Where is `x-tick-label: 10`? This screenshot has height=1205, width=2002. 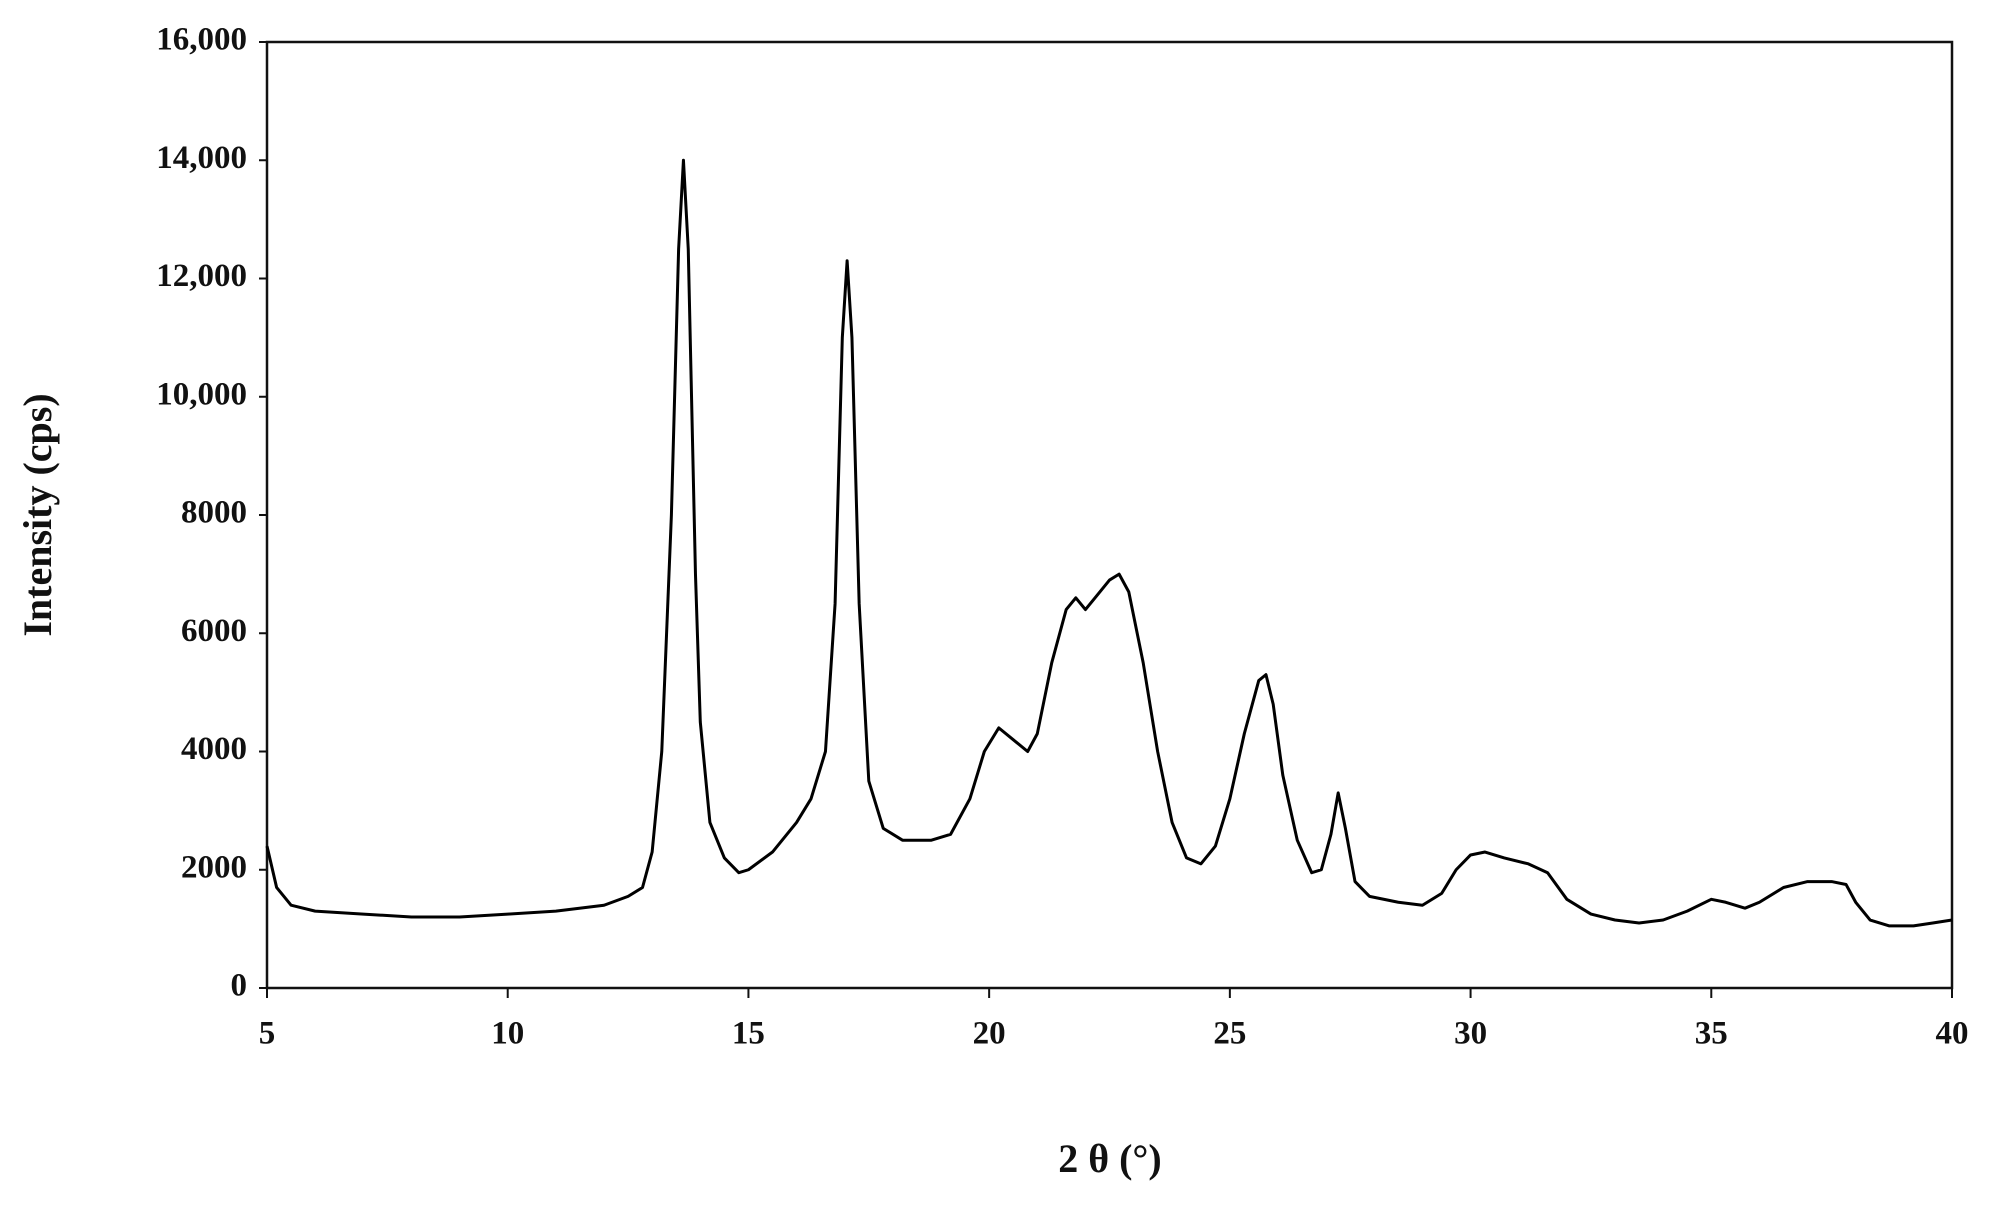
x-tick-label: 10 is located at coordinates (507, 1034).